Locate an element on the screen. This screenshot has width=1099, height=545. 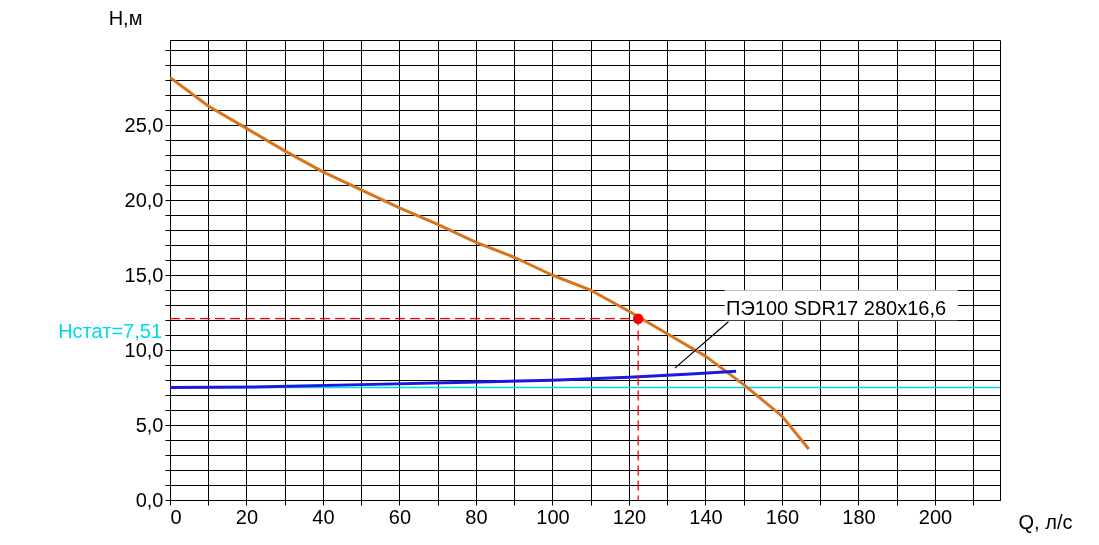
line-series is located at coordinates (454, 379).